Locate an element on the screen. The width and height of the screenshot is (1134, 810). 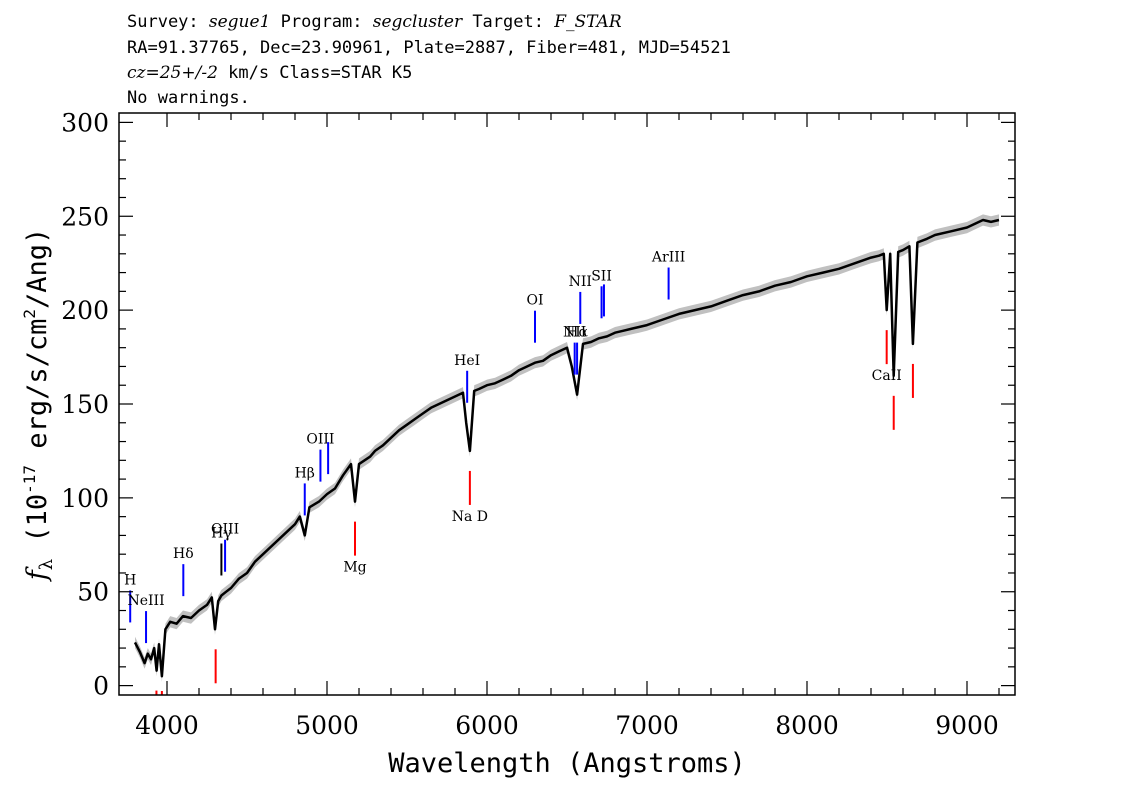
x-axis-label: Wavelength (Angstroms) is located at coordinates (567, 763).